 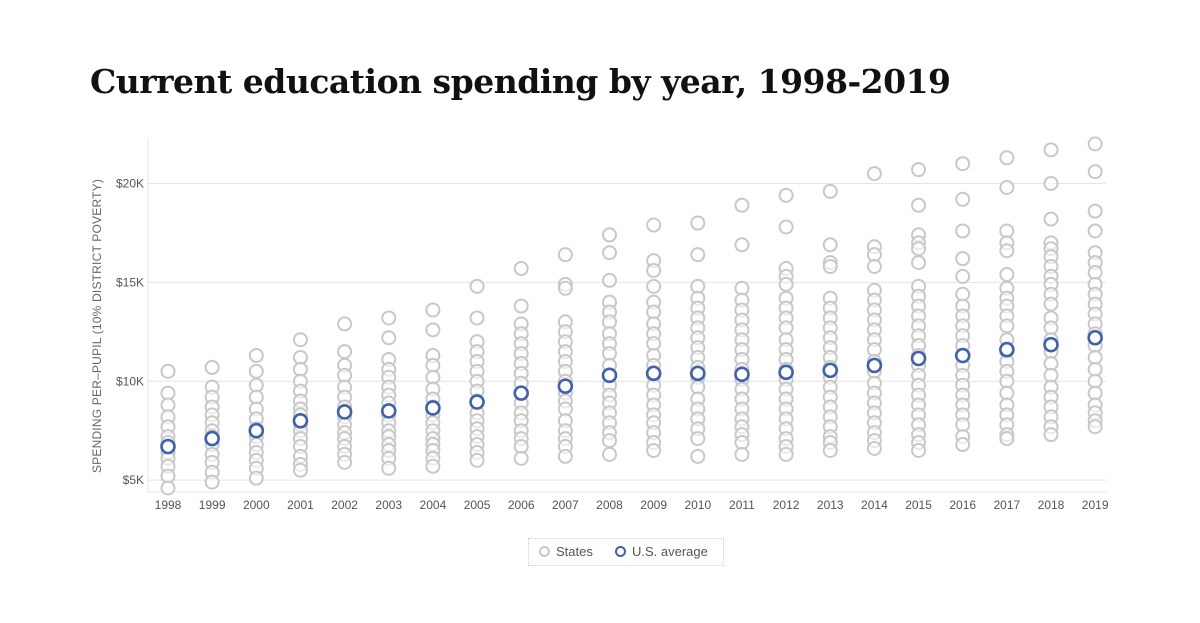 I want to click on legend-item-states: States, so click(x=566, y=551).